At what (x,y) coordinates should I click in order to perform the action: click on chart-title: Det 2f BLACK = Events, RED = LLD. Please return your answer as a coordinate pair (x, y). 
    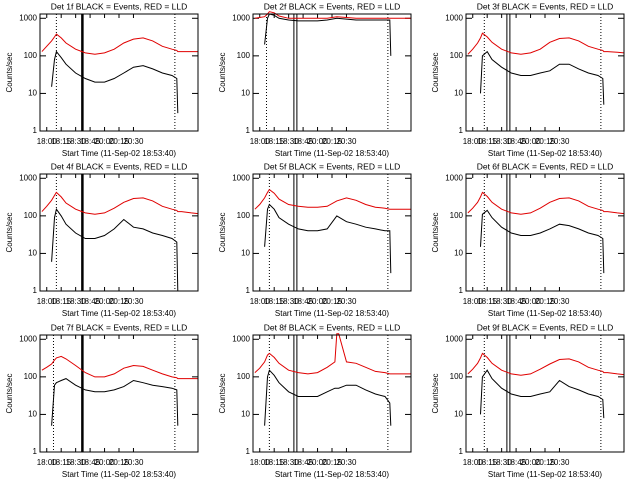
    Looking at the image, I should click on (332, 6).